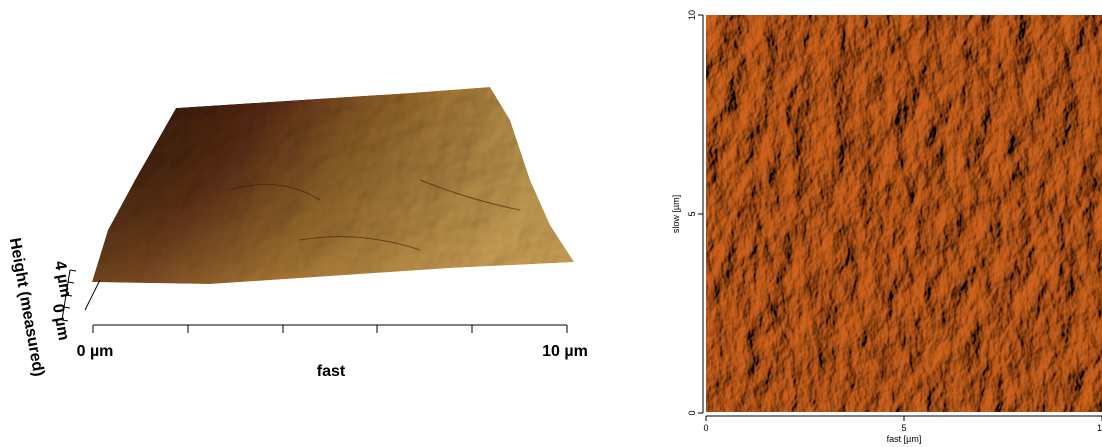 Image resolution: width=1102 pixels, height=447 pixels. I want to click on x-tick-label: 10, so click(1099, 428).